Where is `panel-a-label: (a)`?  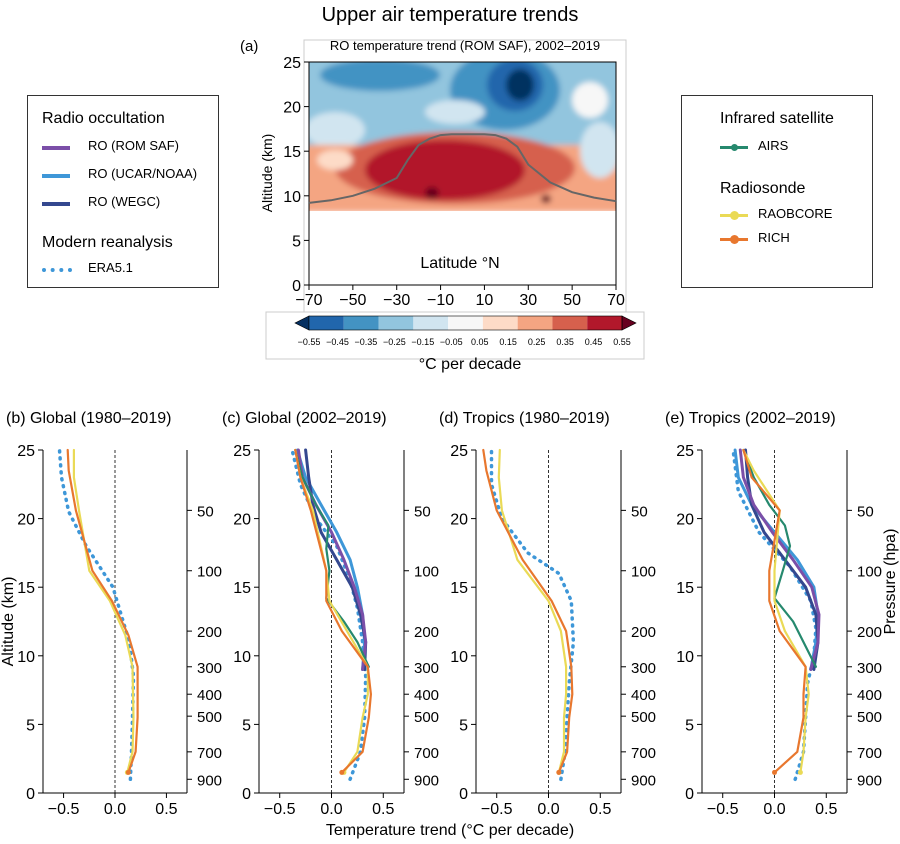 panel-a-label: (a) is located at coordinates (249, 46).